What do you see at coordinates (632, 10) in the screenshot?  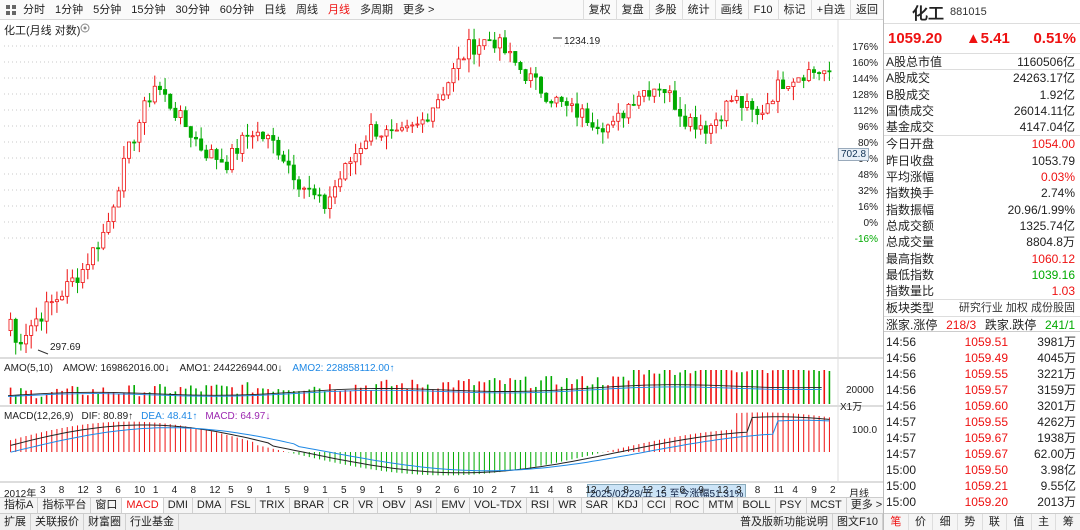 I see `toolbar-button: 复盘` at bounding box center [632, 10].